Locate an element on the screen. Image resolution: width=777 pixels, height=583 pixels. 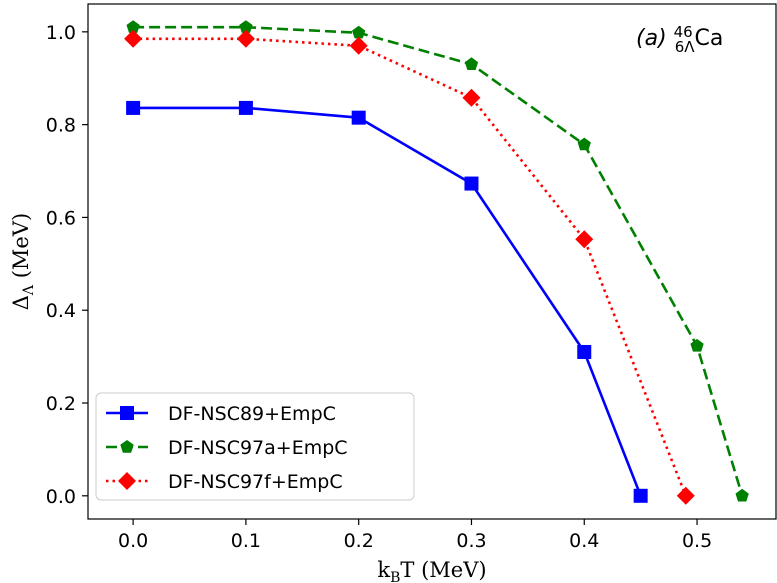
legend-box is located at coordinates (255, 446).